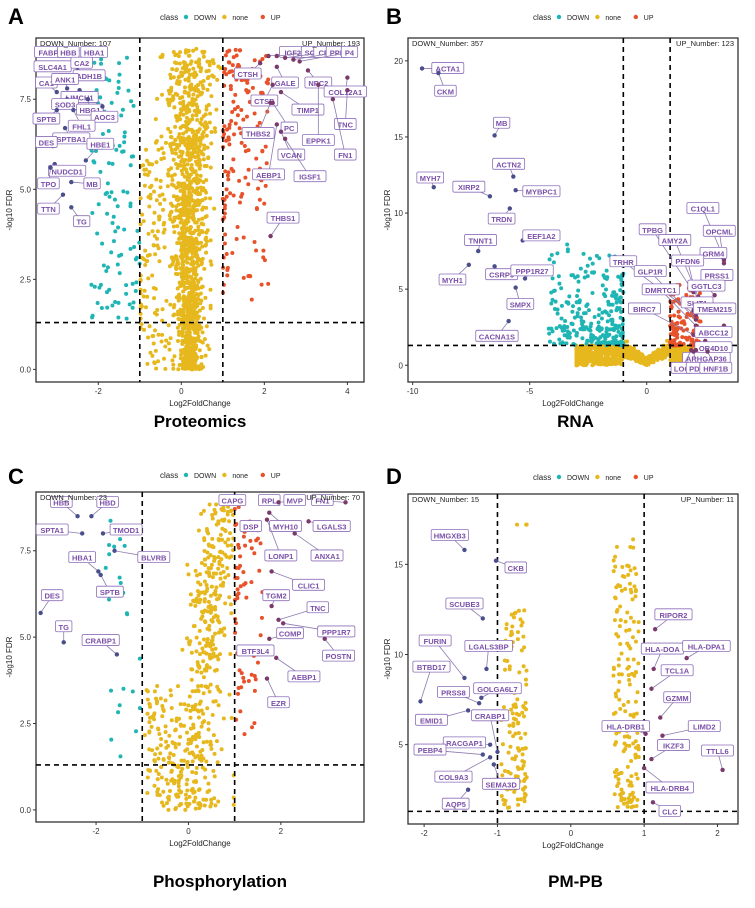 The height and width of the screenshot is (908, 755). Describe the element at coordinates (670, 305) in the screenshot. I see `gene-label: DMRTC1` at that location.